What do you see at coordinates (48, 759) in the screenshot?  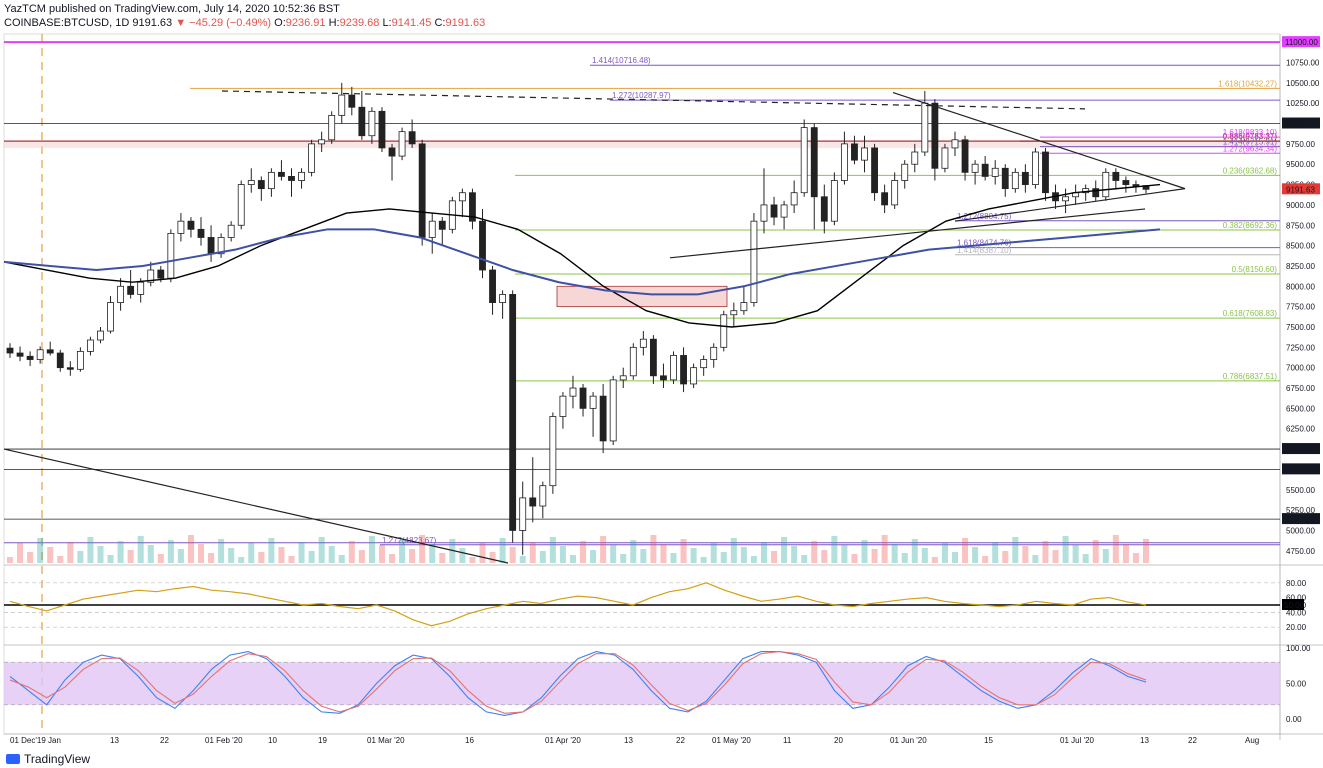 I see `tradingview-brand: TradingView` at bounding box center [48, 759].